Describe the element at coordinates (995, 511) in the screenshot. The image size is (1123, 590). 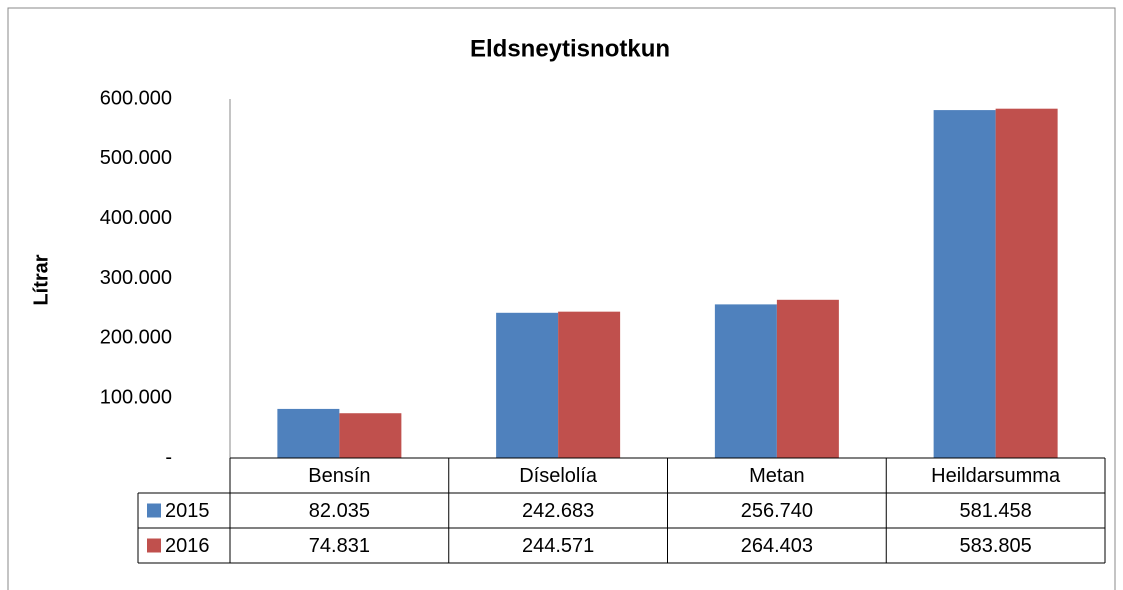
I see `data-table-value: 581.458` at that location.